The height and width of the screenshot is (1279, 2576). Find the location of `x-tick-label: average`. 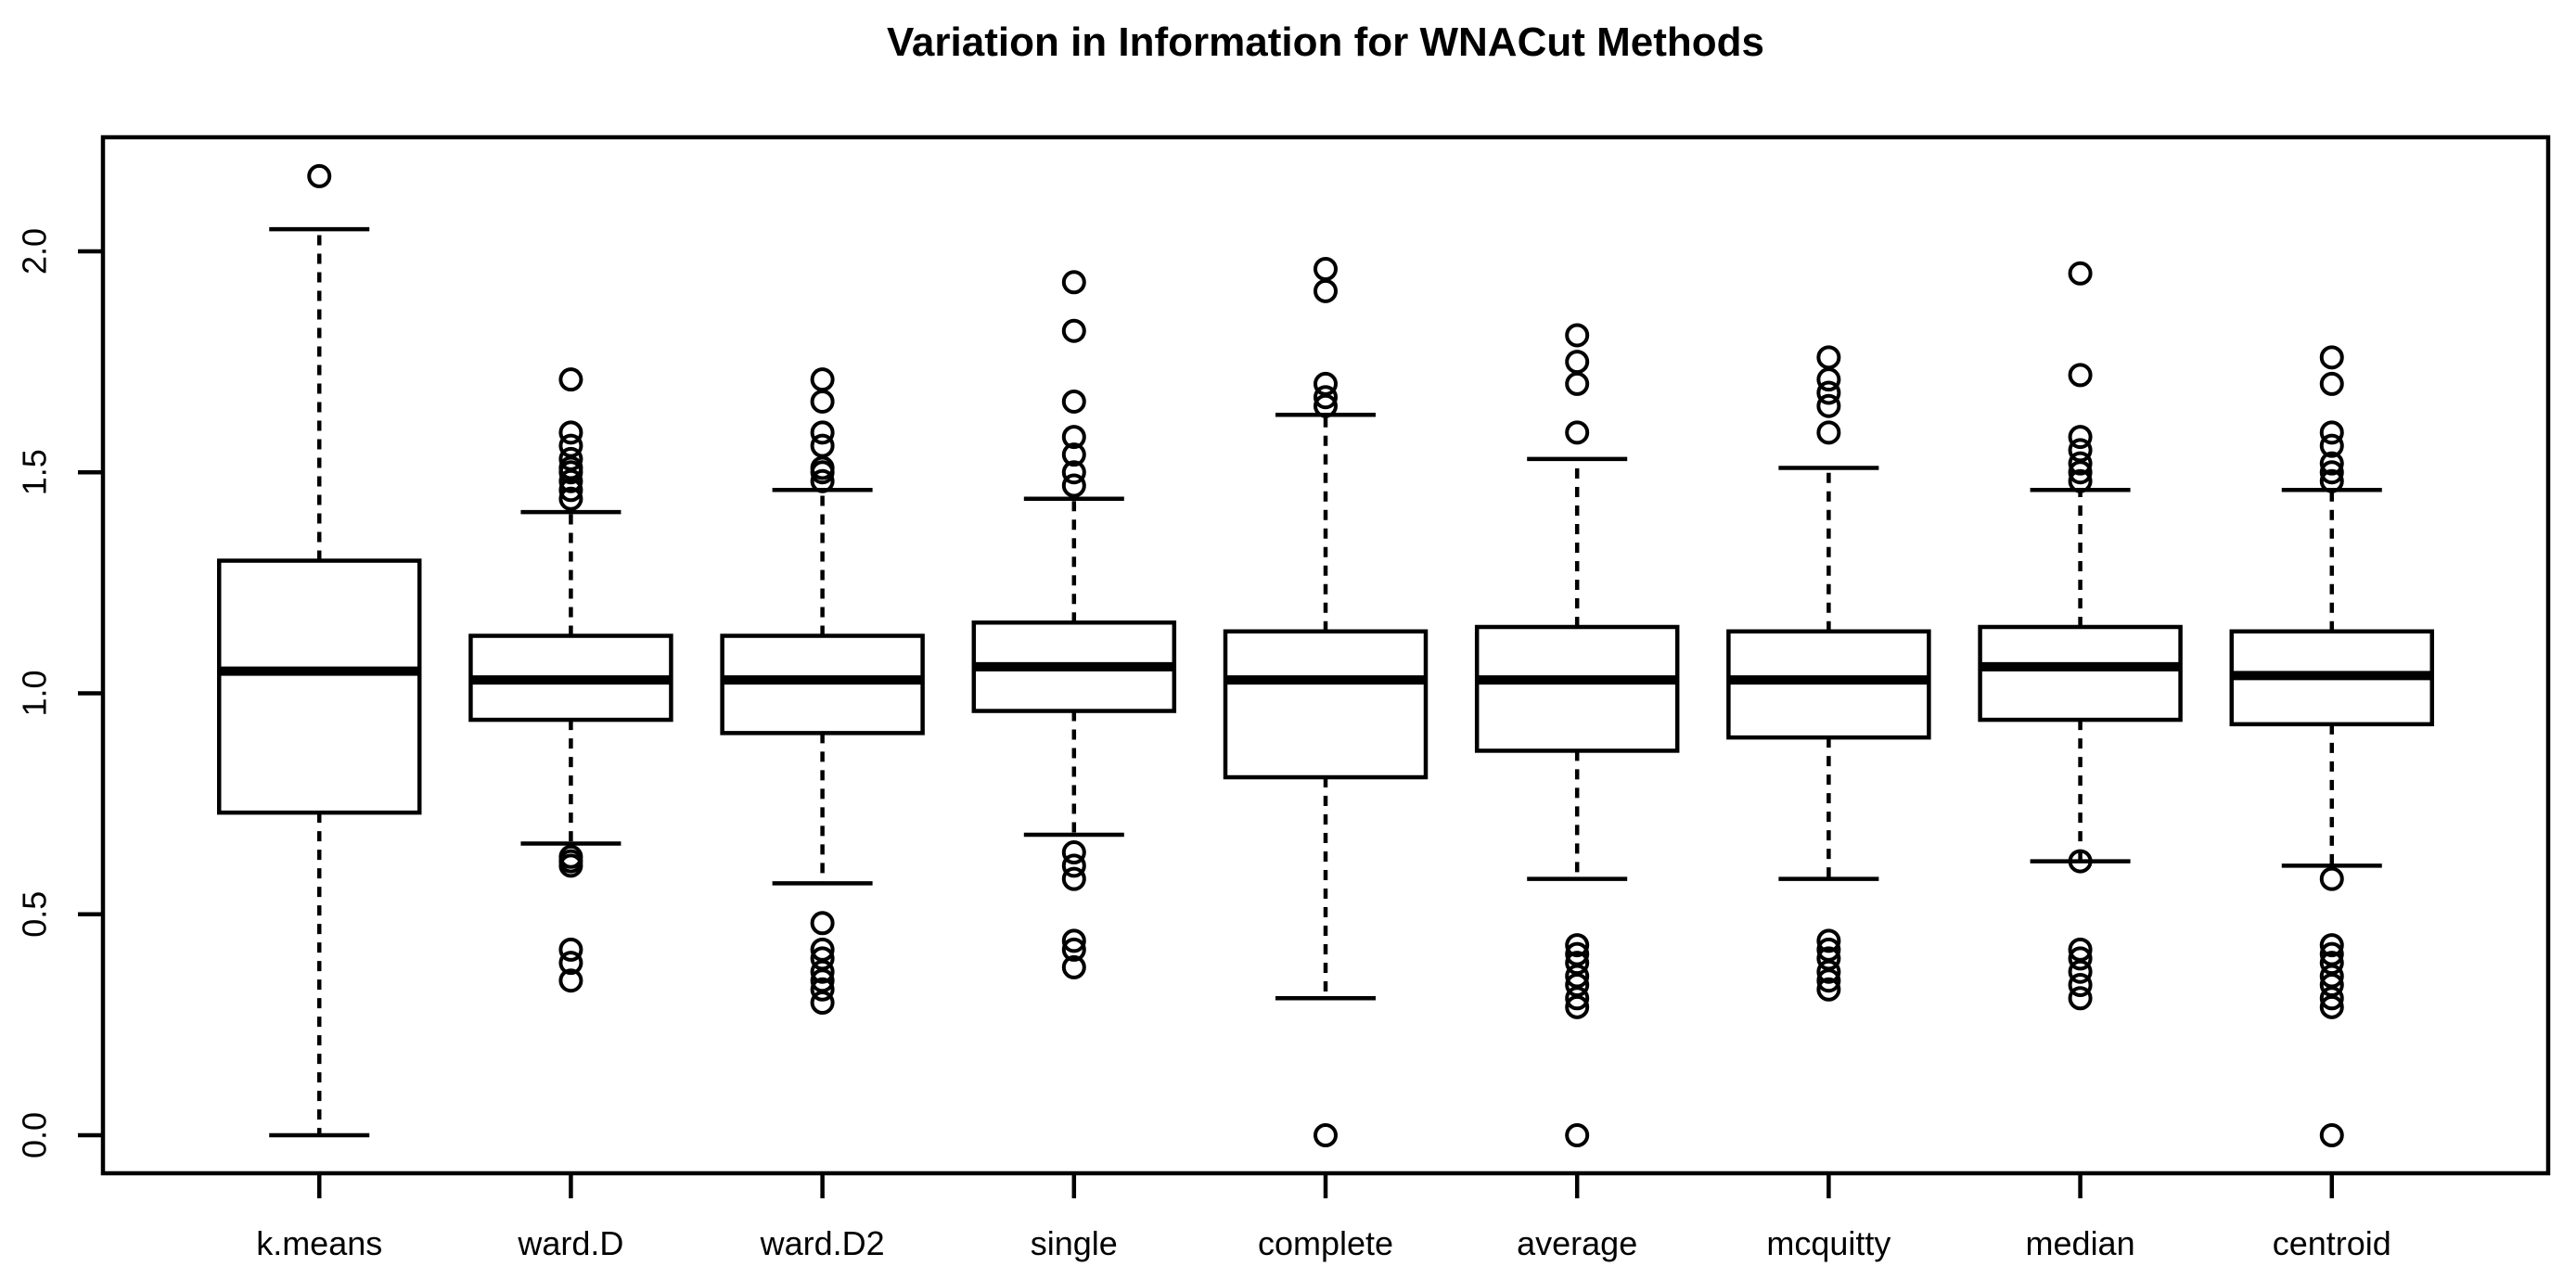

x-tick-label: average is located at coordinates (1577, 1243).